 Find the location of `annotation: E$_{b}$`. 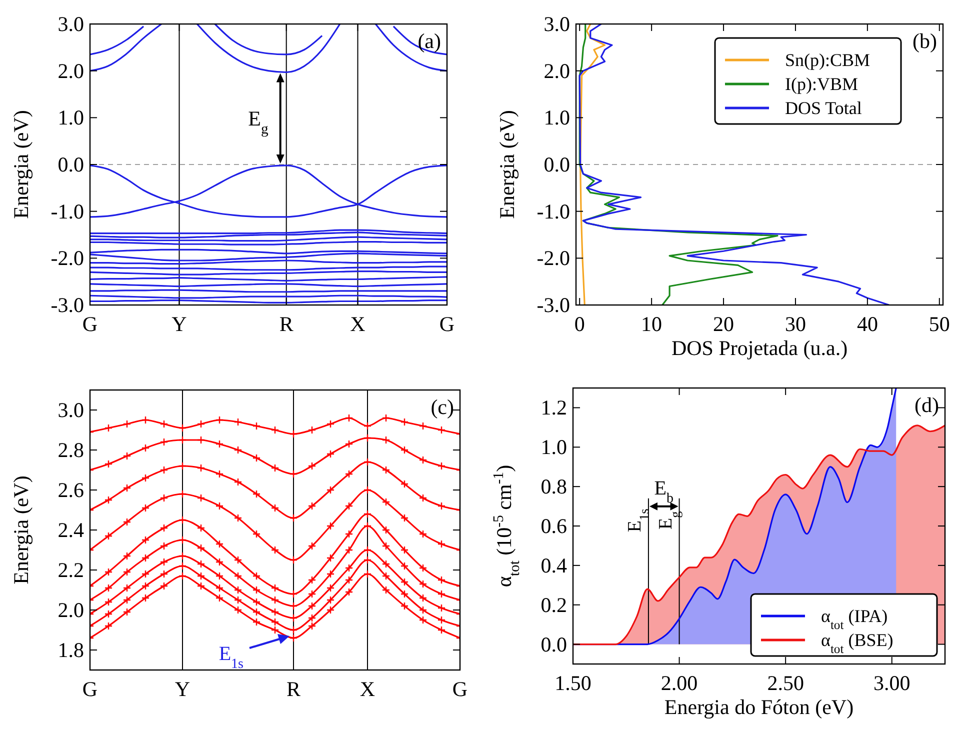

annotation: E$_{b}$ is located at coordinates (664, 491).